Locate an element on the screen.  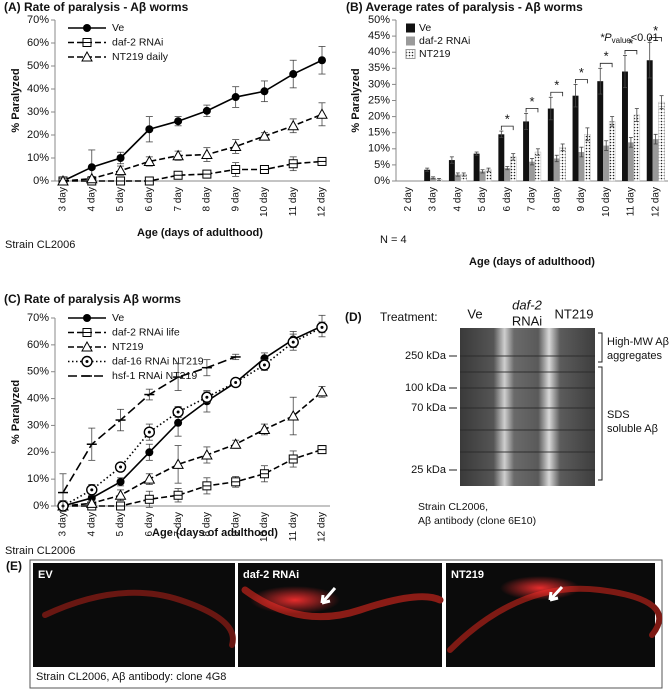
image-label: NT219 is located at coordinates (467, 575).